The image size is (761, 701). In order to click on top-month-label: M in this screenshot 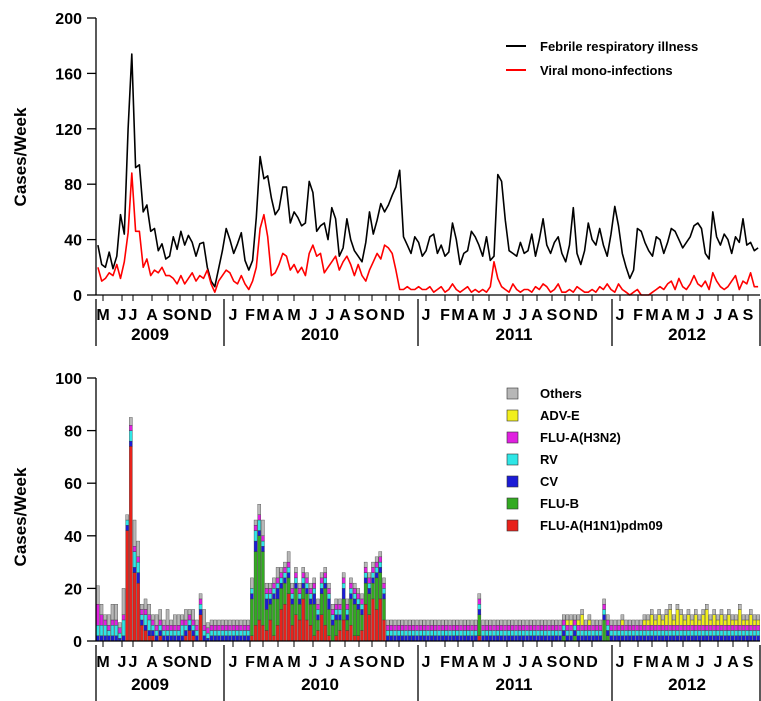, I will do `click(651, 315)`.